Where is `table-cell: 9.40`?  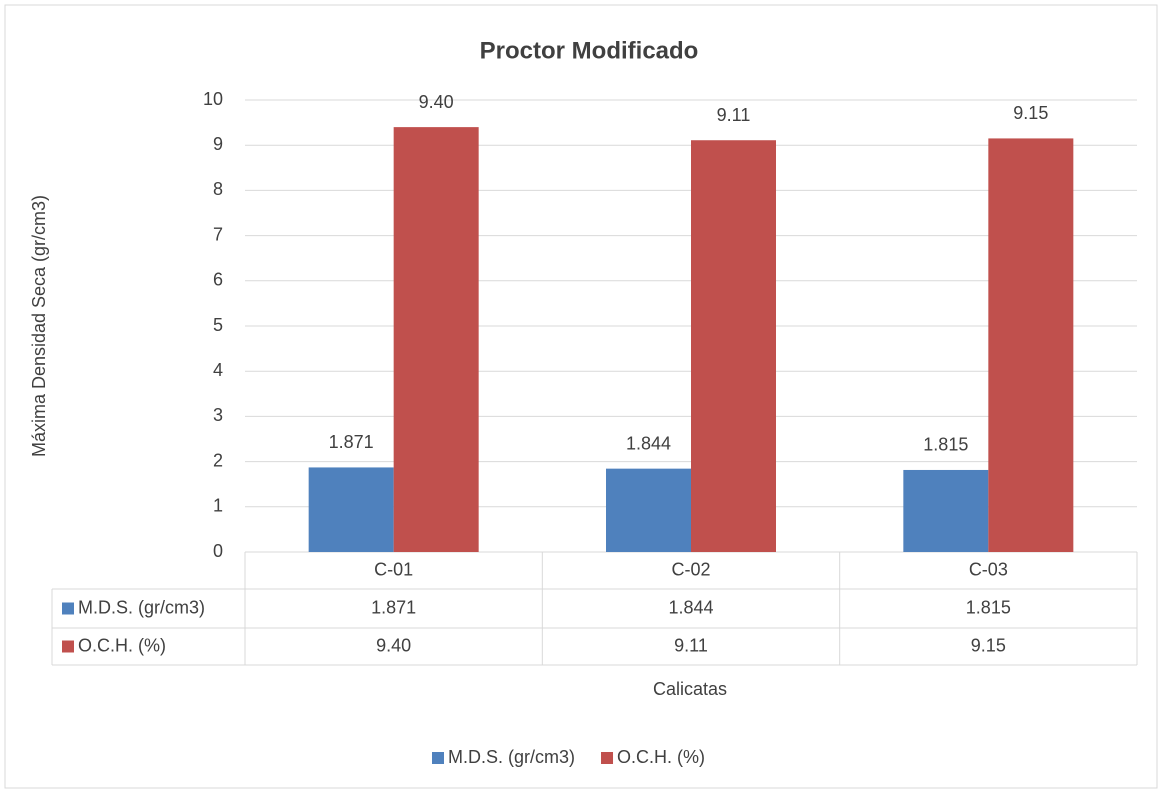 table-cell: 9.40 is located at coordinates (393, 645).